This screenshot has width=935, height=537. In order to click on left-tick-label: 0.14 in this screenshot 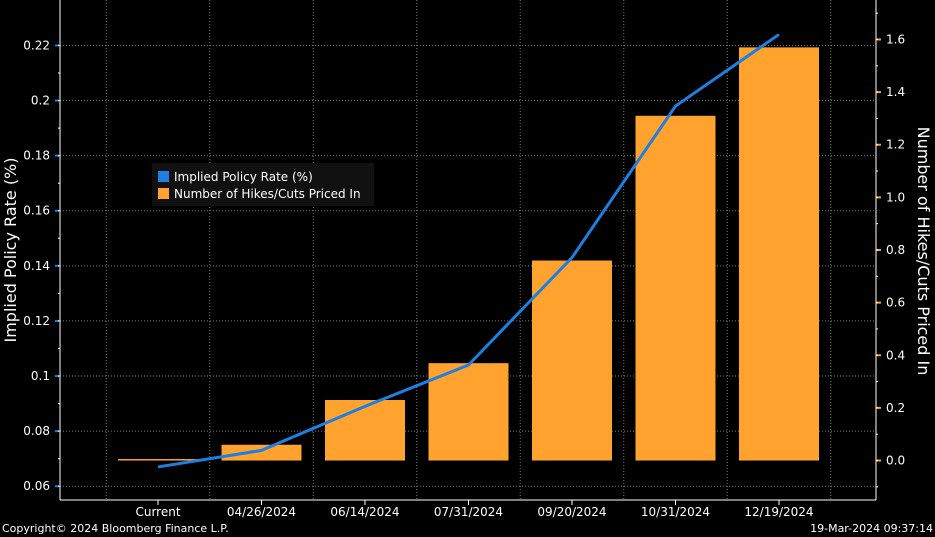, I will do `click(36, 266)`.